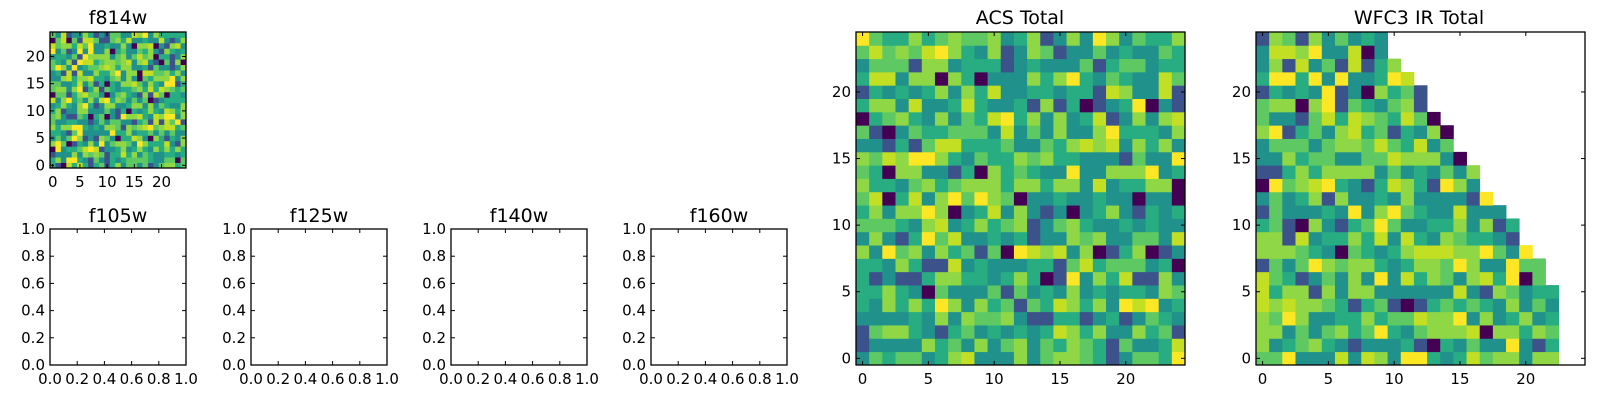 The width and height of the screenshot is (1600, 400). What do you see at coordinates (929, 379) in the screenshot?
I see `x-tick-label: 5` at bounding box center [929, 379].